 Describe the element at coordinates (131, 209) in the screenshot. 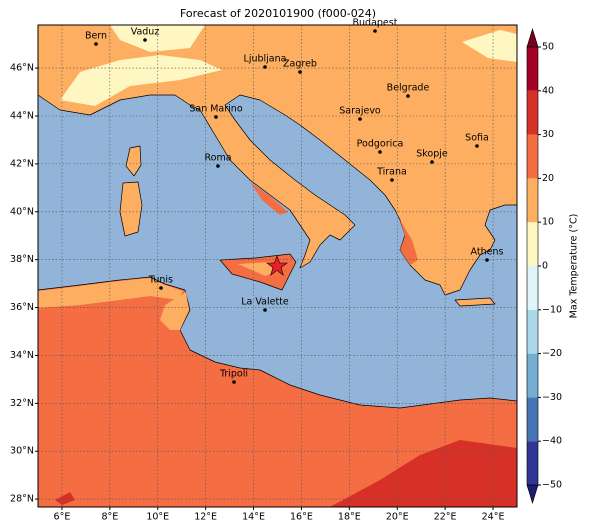

I see `sardinia` at that location.